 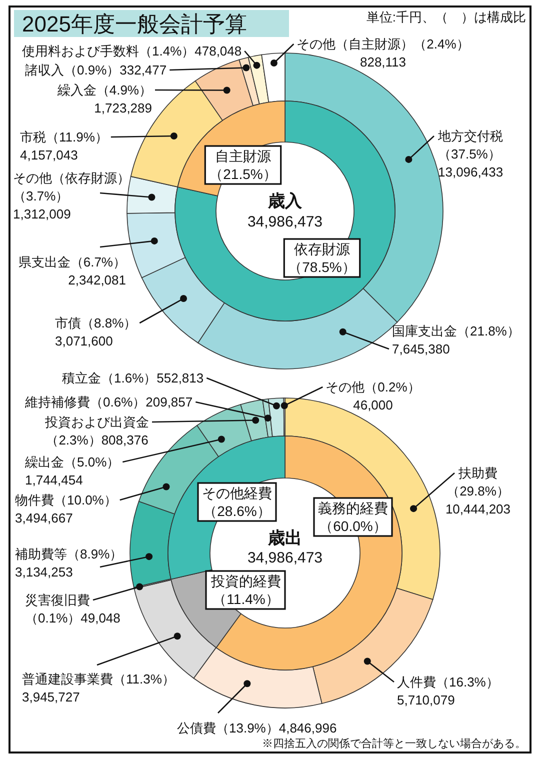 What do you see at coordinates (285, 201) in the screenshot?
I see `text: 歳入` at bounding box center [285, 201].